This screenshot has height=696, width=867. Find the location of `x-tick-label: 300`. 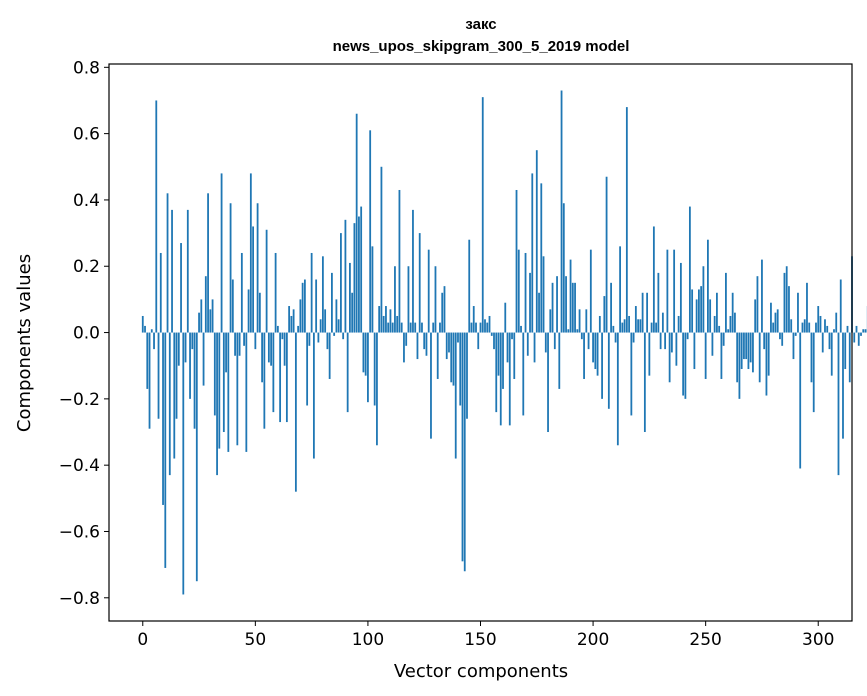

x-tick-label: 300 is located at coordinates (818, 640).